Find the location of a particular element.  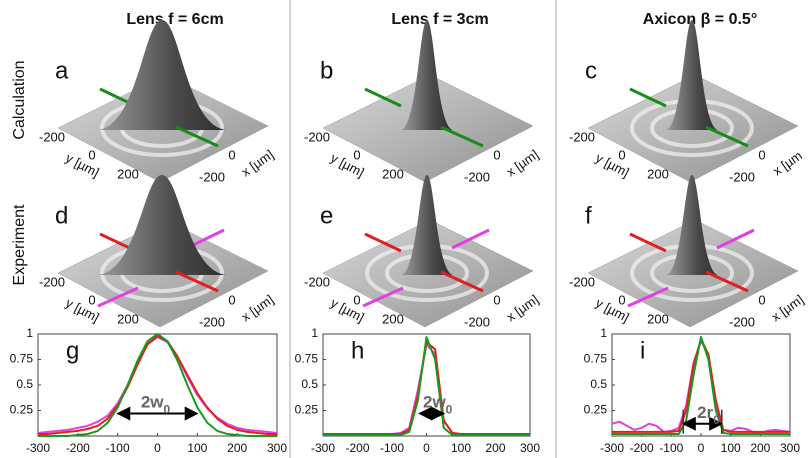

column-title: Lens f = 6cm is located at coordinates (174, 19).